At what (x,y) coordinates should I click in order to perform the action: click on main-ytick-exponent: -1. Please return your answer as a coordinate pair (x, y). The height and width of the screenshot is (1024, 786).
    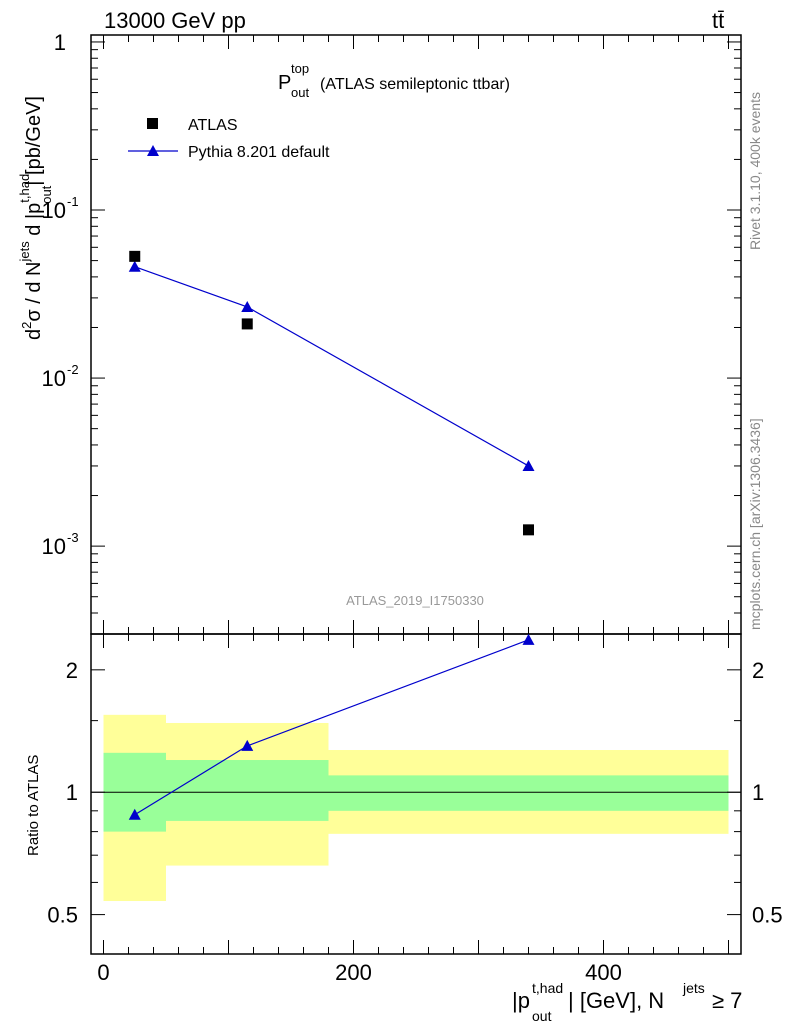
    Looking at the image, I should click on (73, 201).